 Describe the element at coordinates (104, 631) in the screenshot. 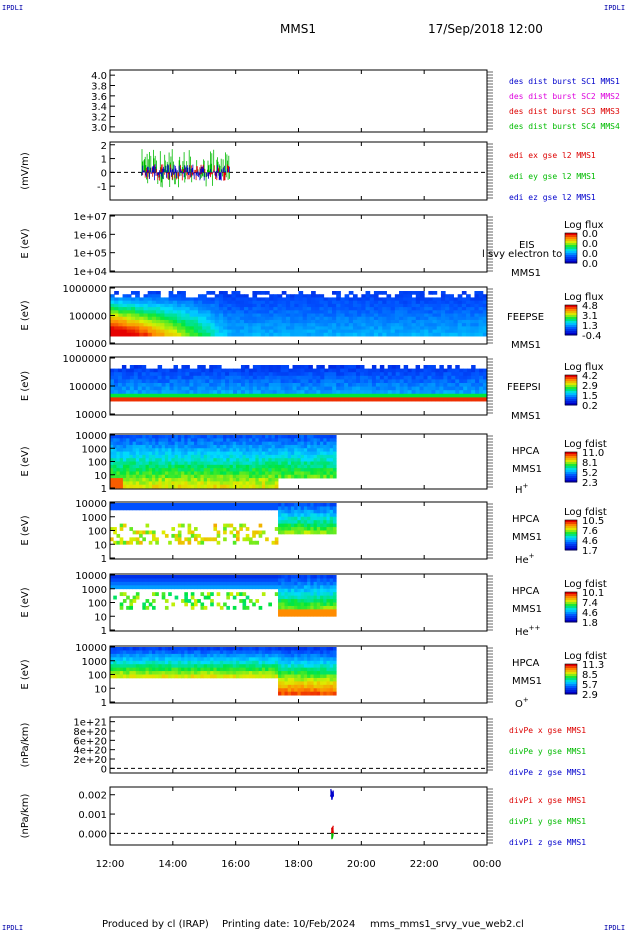

I see `y-tick-label: 1` at that location.